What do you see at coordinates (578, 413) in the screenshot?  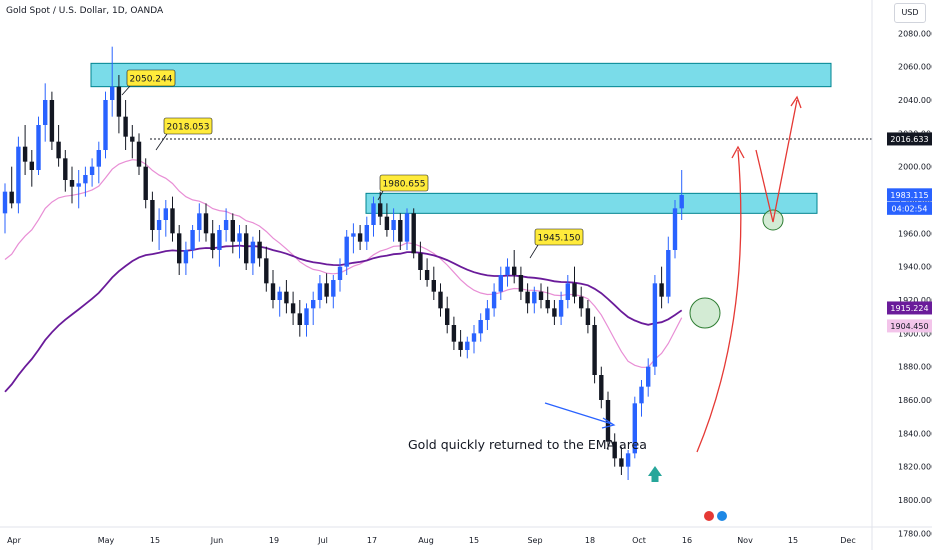 I see `blue-pointer-arrow` at bounding box center [578, 413].